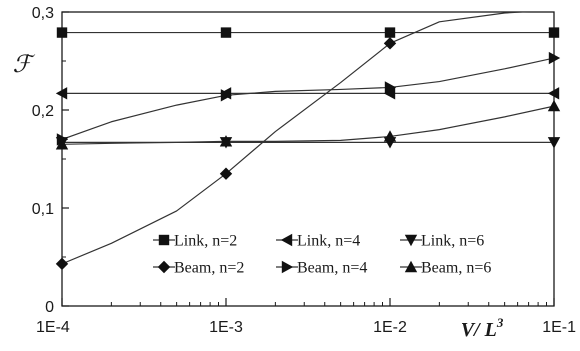 This screenshot has width=580, height=351. I want to click on legend-label-beam-n-4: Beam, n=4, so click(332, 268).